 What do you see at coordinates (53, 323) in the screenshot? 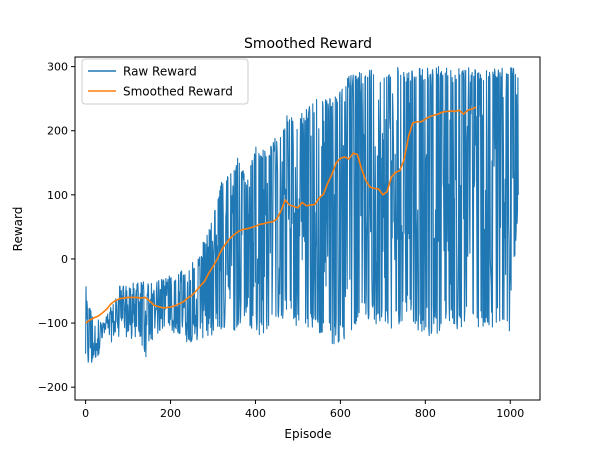
I see `y-tick-label: −100` at bounding box center [53, 323].